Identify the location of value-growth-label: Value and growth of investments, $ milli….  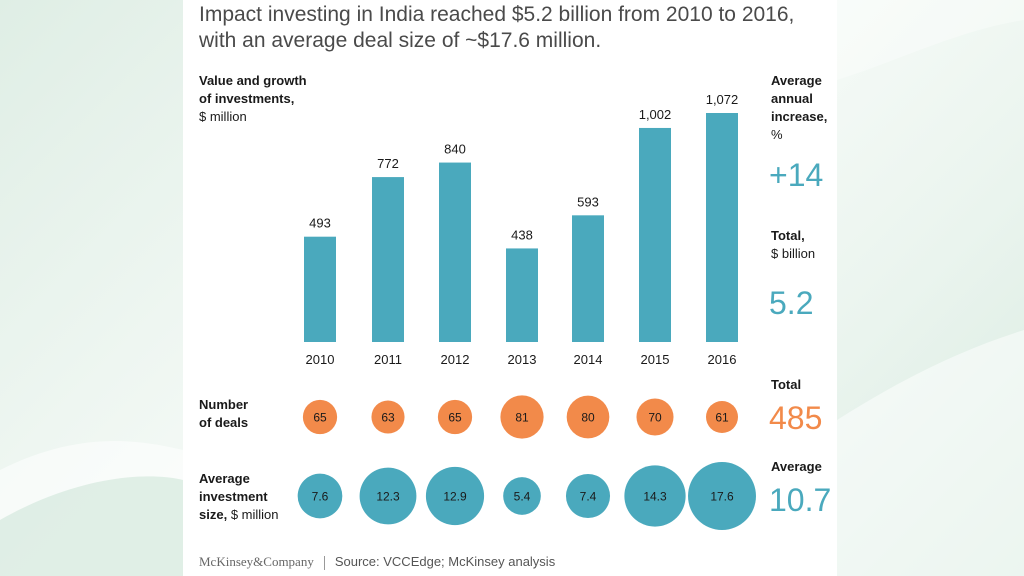
(253, 99).